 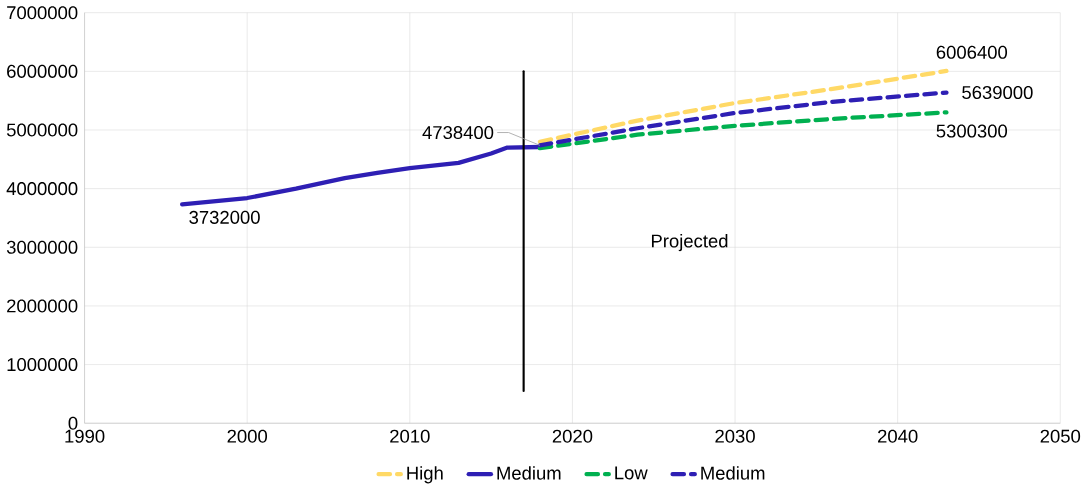 I want to click on annotation: 3732000, so click(x=224, y=217).